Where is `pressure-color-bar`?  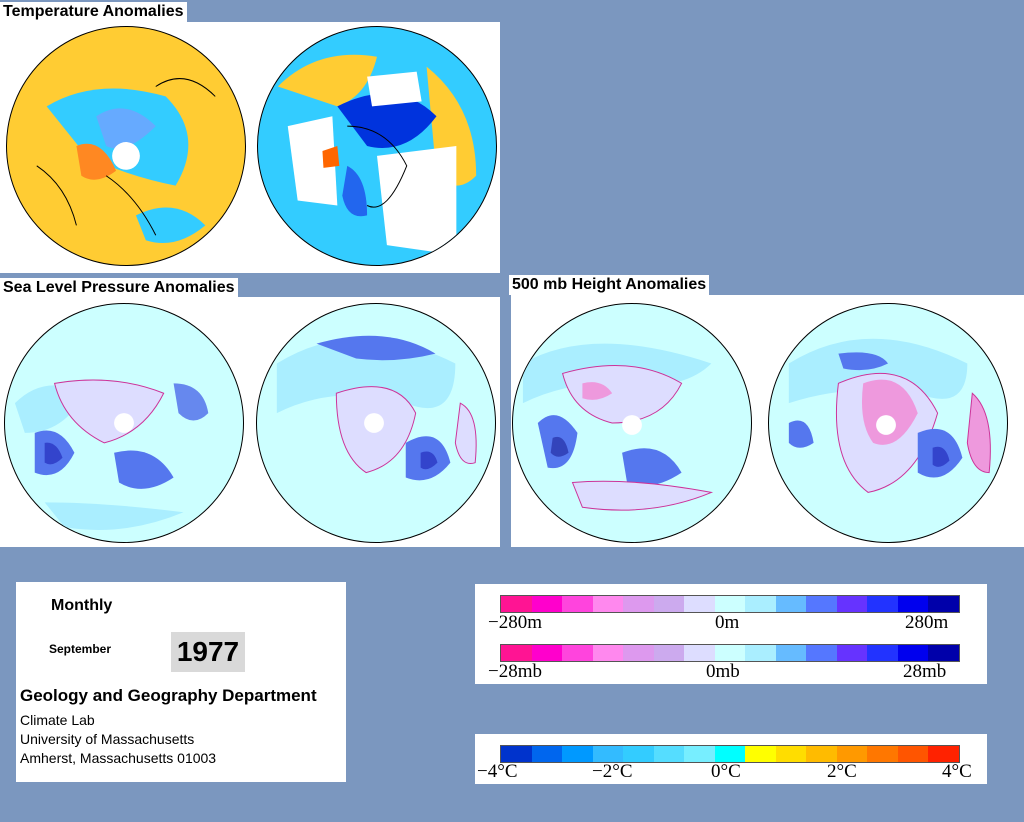
pressure-color-bar is located at coordinates (730, 653).